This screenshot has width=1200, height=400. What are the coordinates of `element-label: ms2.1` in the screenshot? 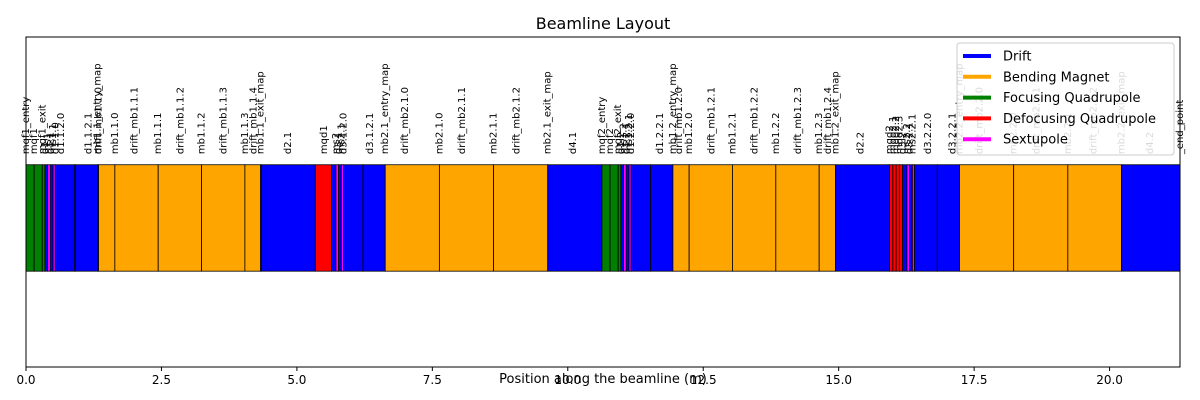 It's located at (341, 138).